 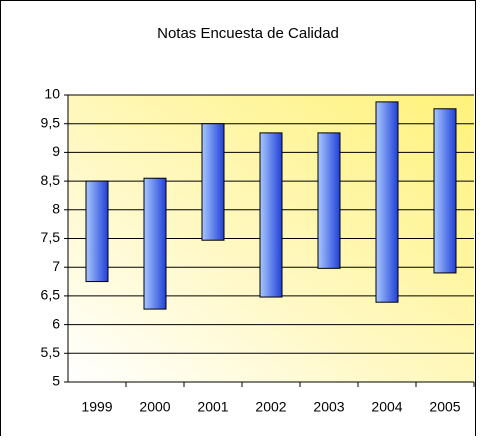 I want to click on x-tick-label: 1999, so click(x=96, y=407).